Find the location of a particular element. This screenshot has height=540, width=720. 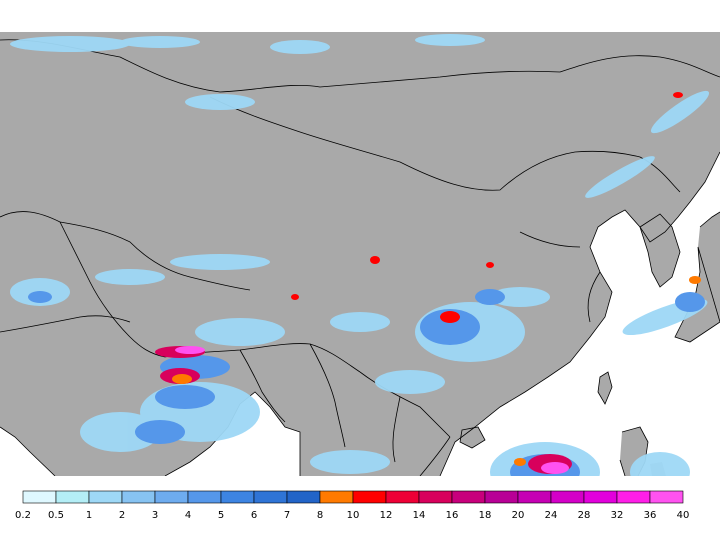

legend-label: 3 is located at coordinates (155, 515).